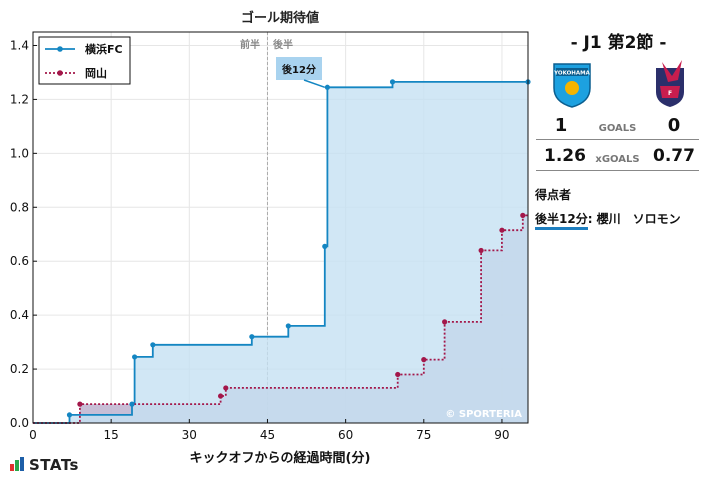  I want to click on watermark: © SPORTERIA, so click(483, 414).